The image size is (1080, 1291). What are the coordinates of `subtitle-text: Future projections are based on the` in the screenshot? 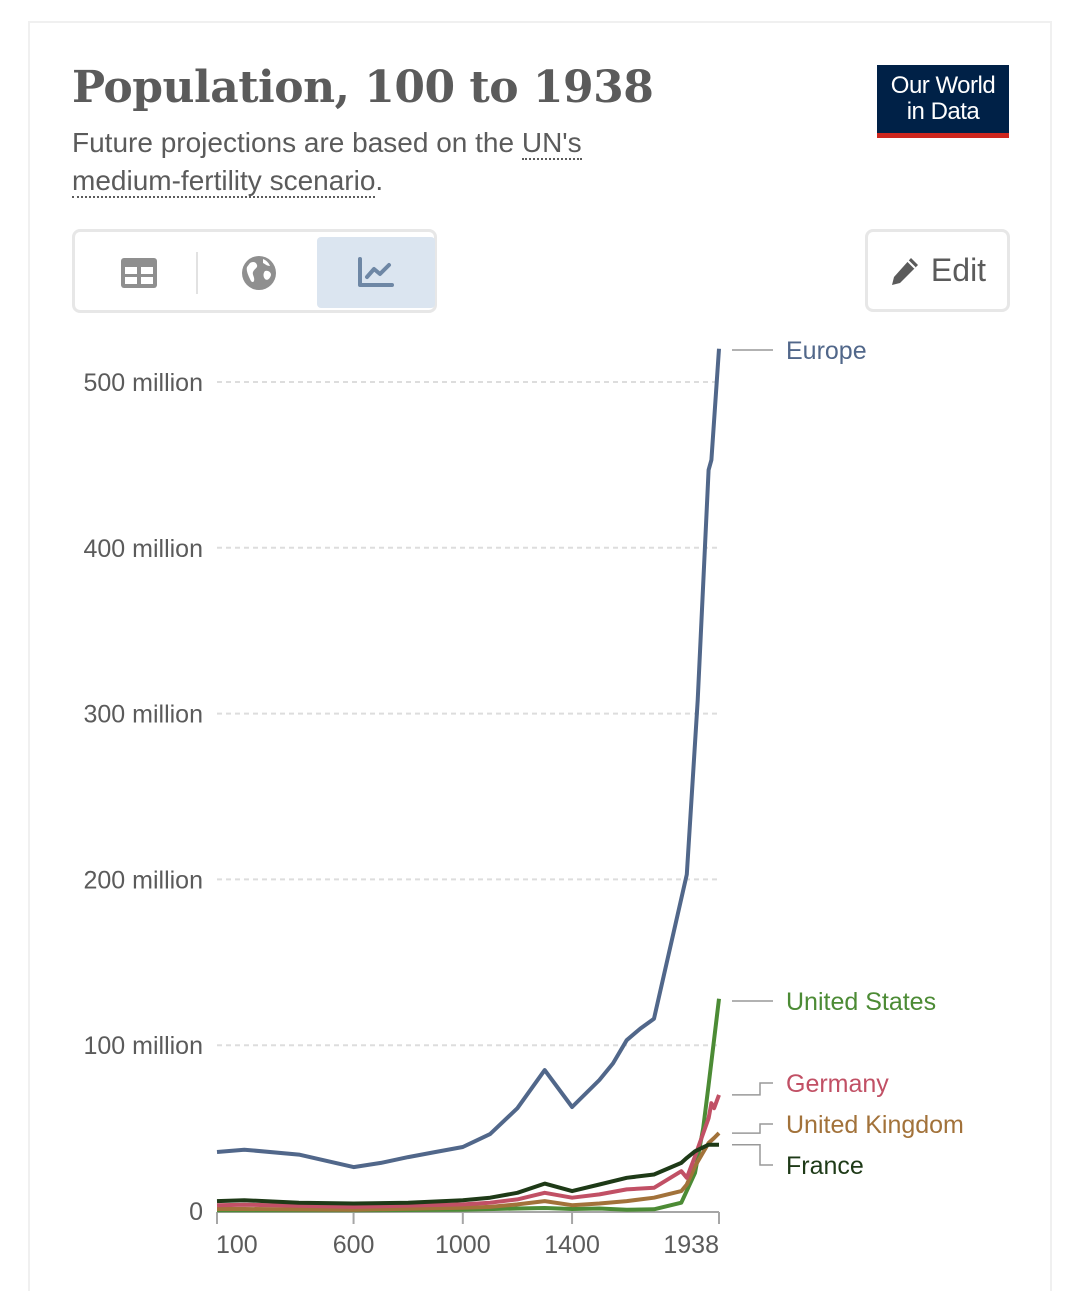 It's located at (297, 142).